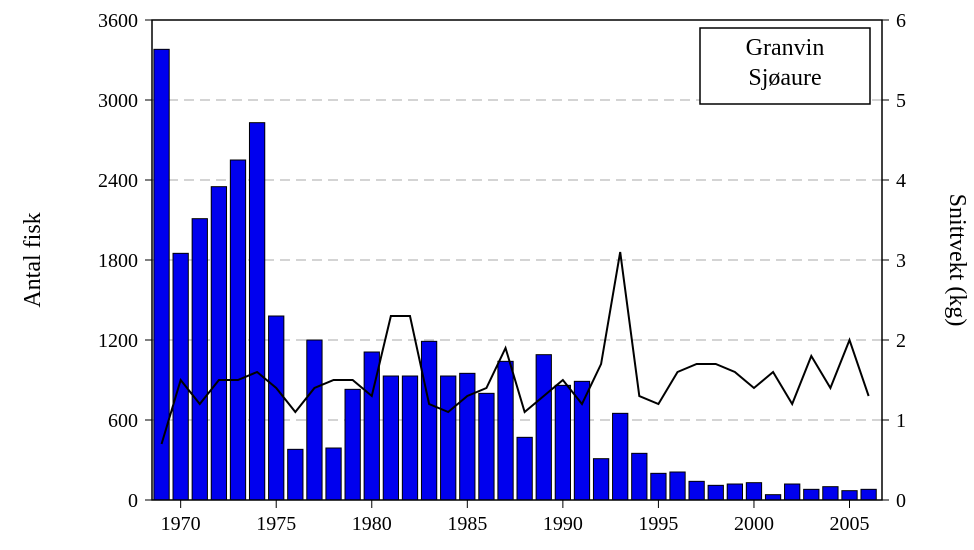  I want to click on x-tick-label: 2005, so click(850, 524).